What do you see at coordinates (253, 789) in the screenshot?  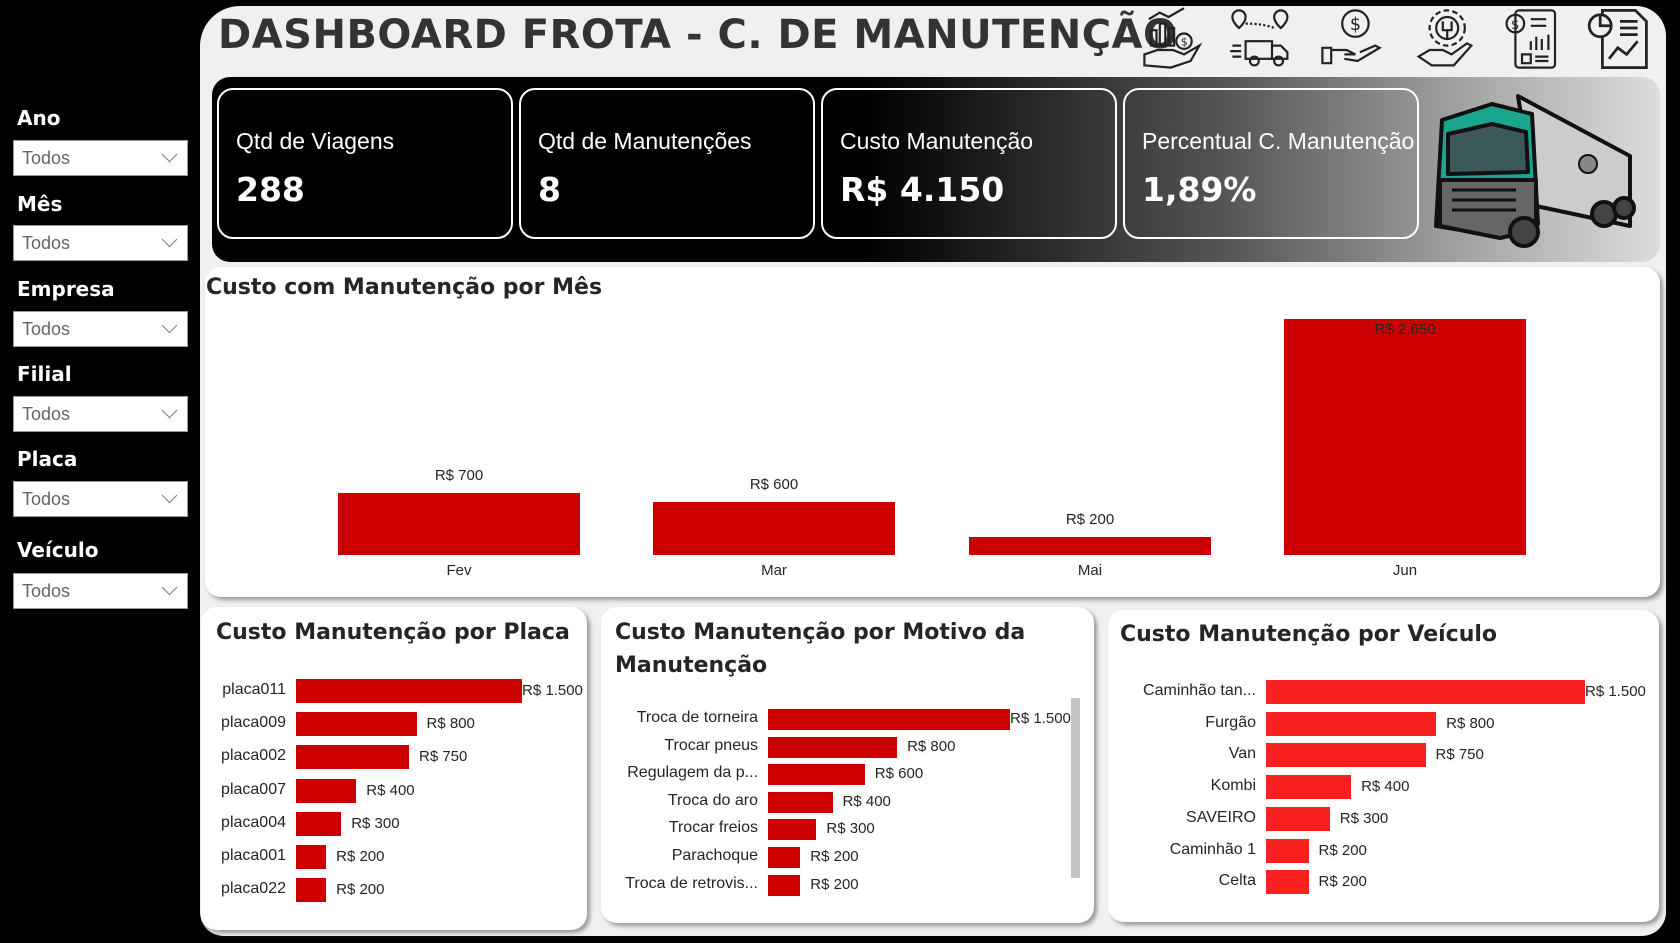 I see `category-label: placa007` at bounding box center [253, 789].